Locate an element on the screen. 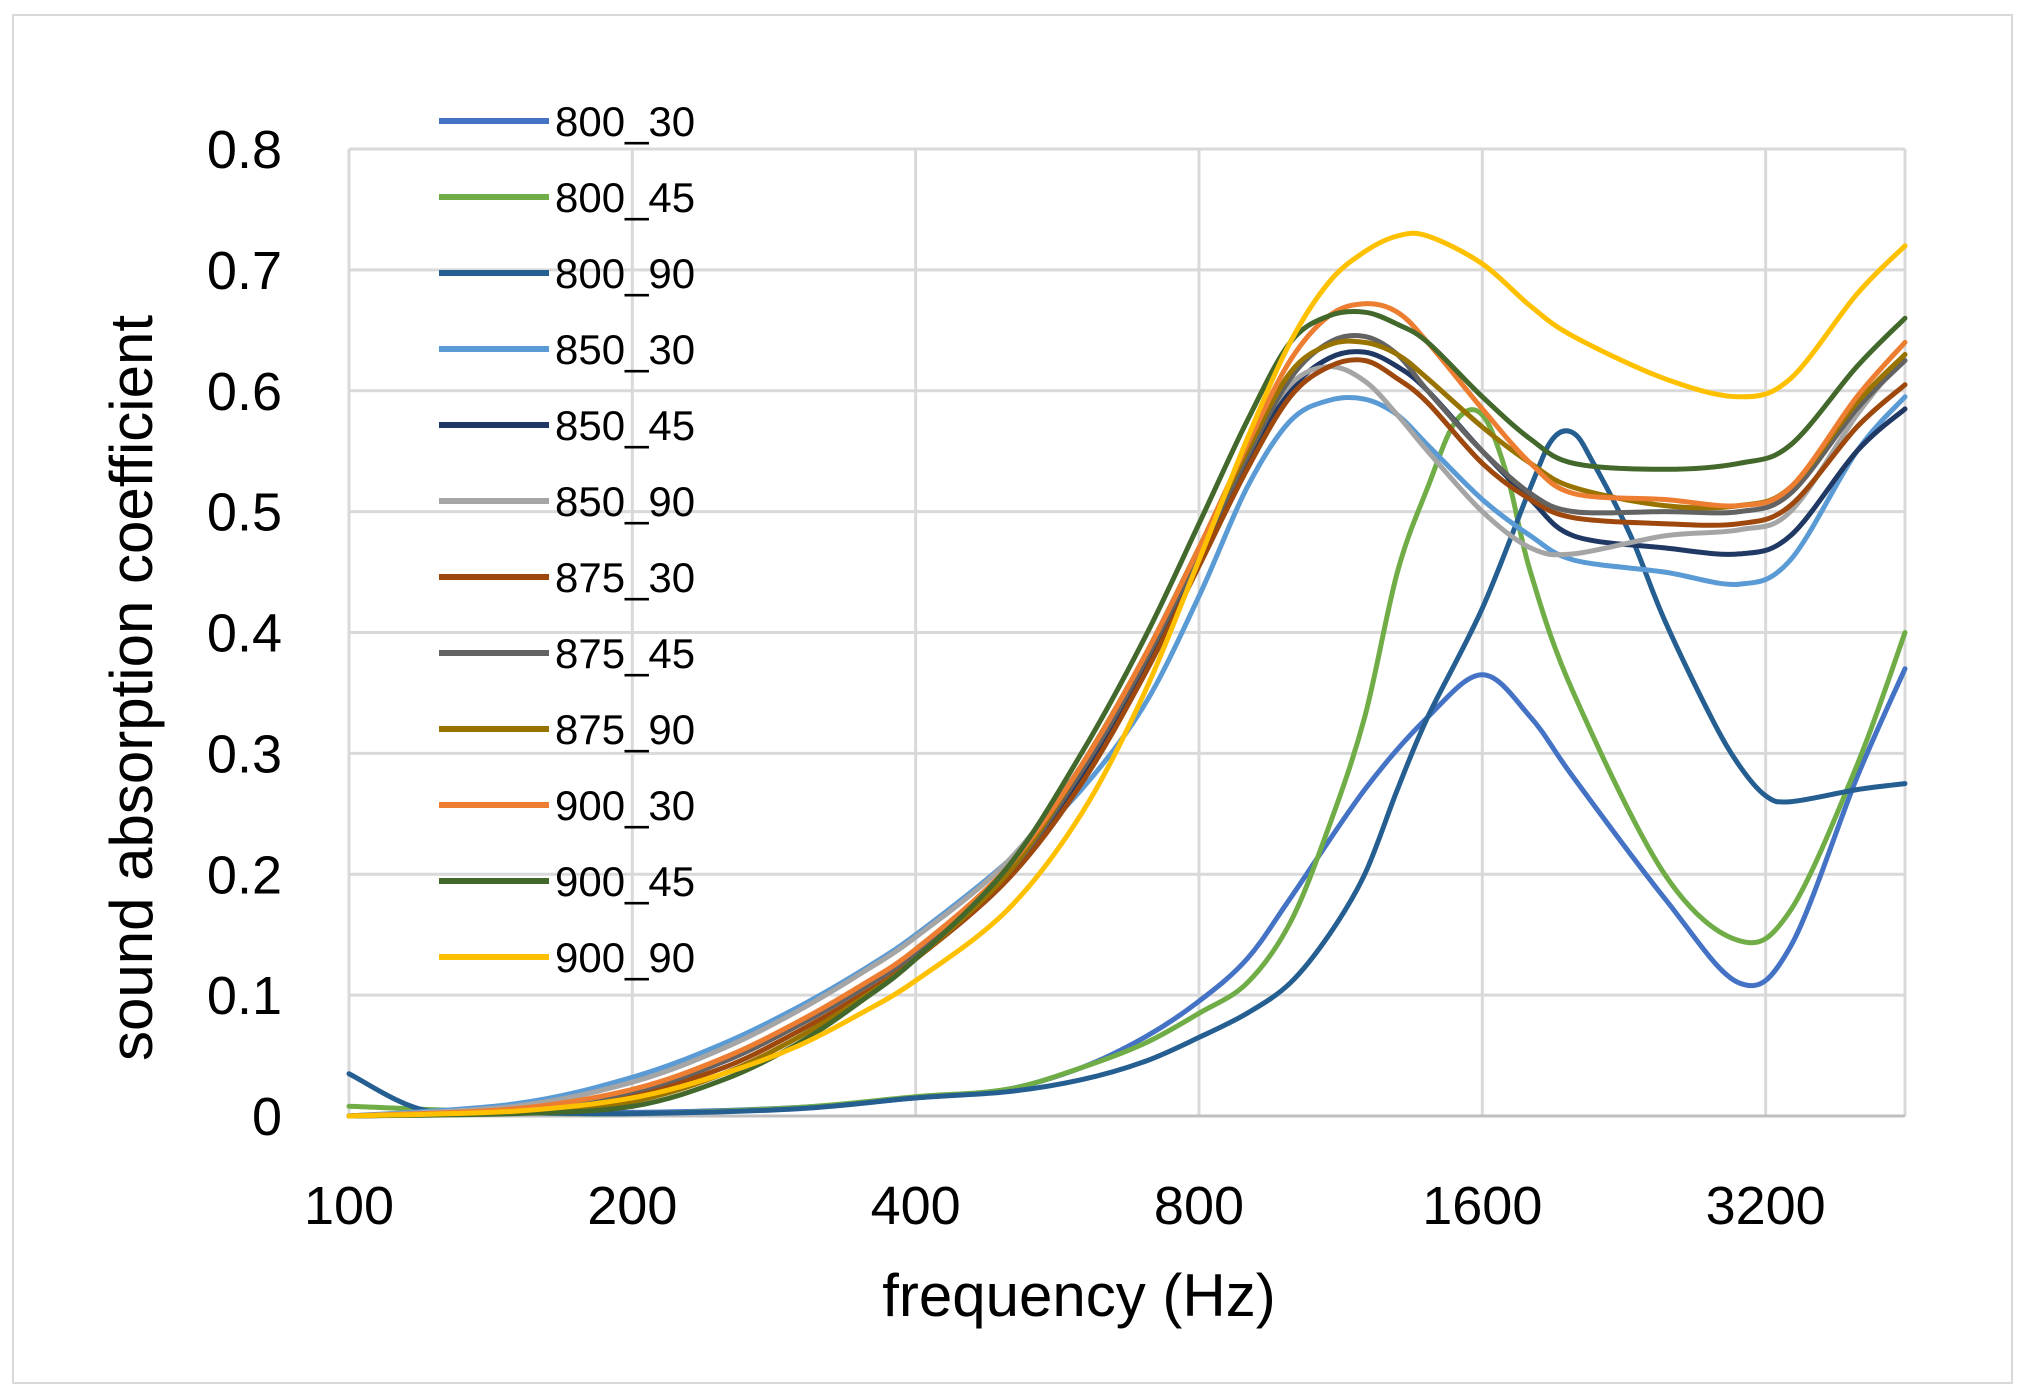 Image resolution: width=2027 pixels, height=1400 pixels. y-tick-label: 0 is located at coordinates (267, 1117).